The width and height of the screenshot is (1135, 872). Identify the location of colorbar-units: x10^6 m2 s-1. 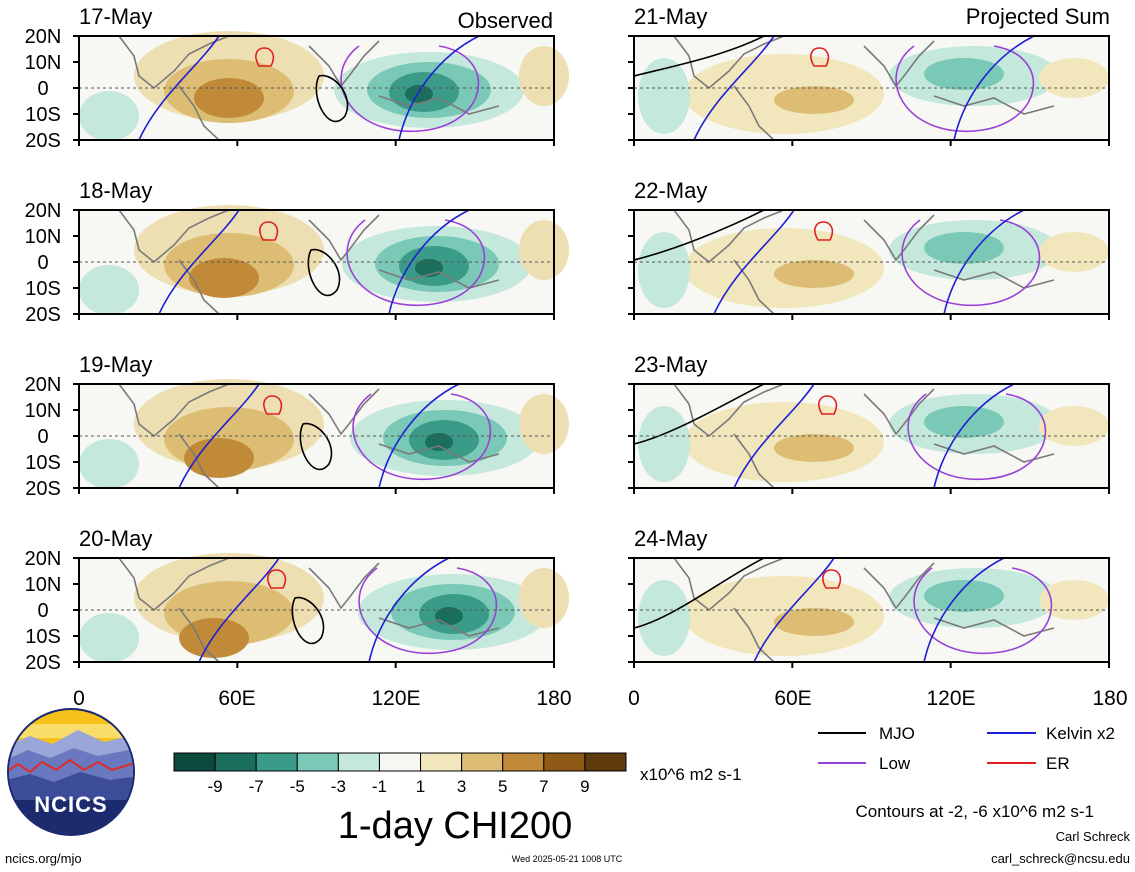
(691, 774).